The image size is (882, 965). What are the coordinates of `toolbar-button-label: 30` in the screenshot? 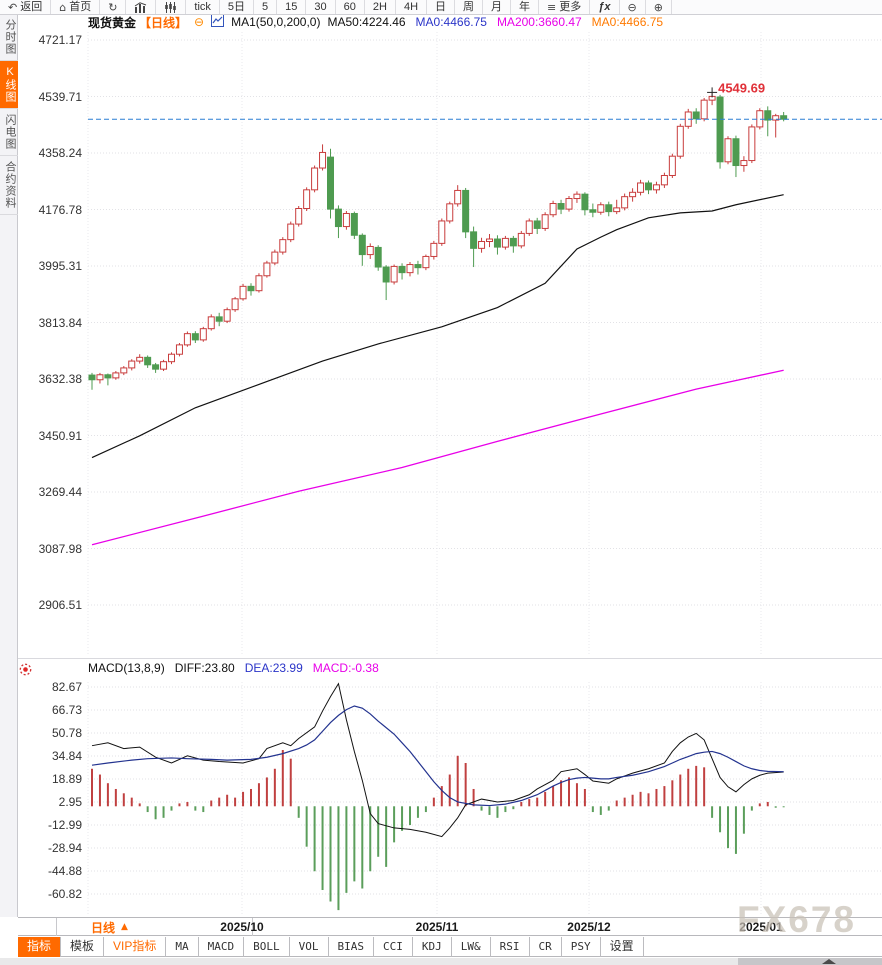 It's located at (320, 6).